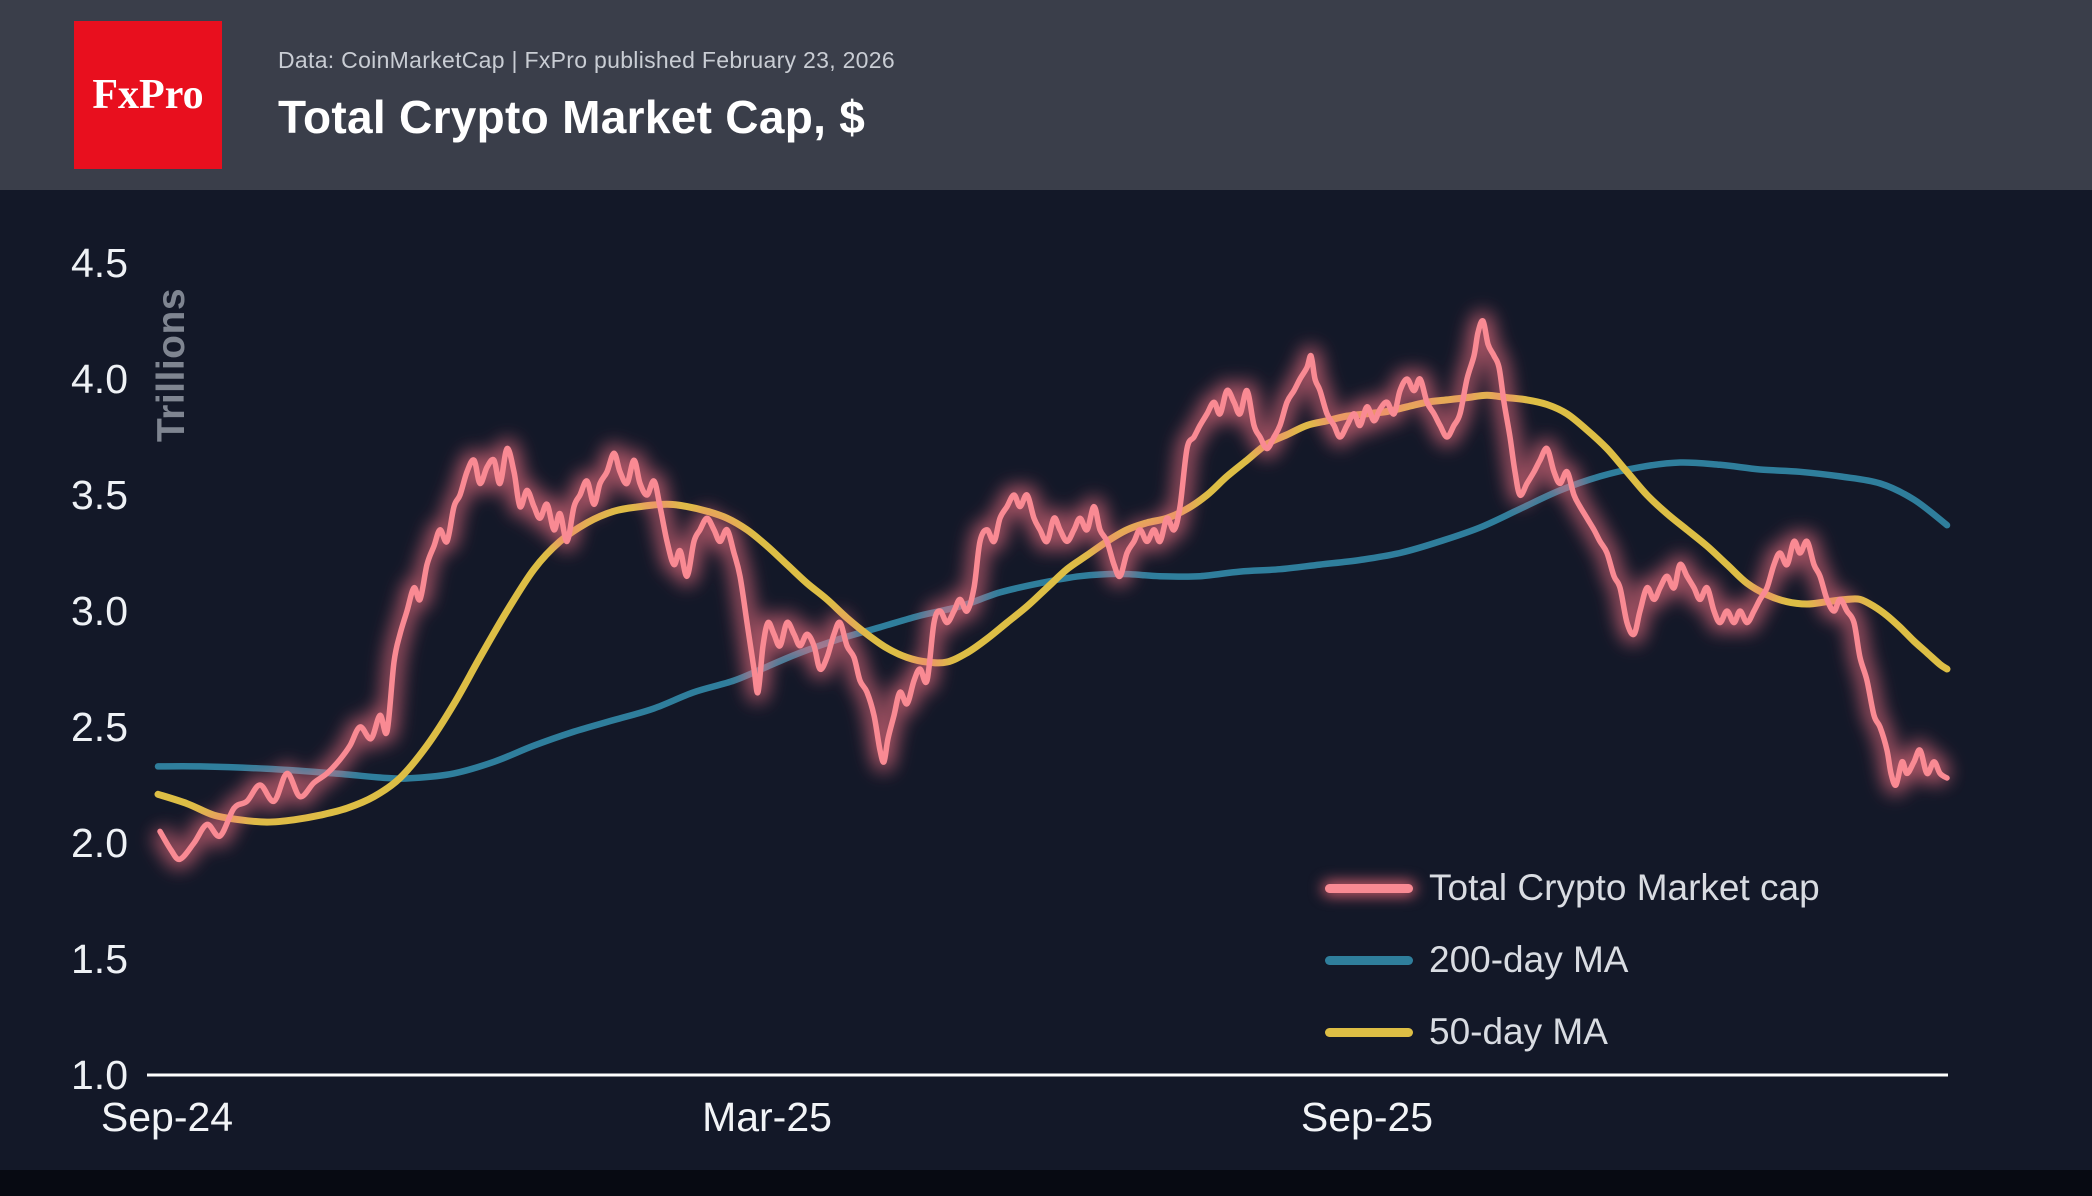 Image resolution: width=2092 pixels, height=1196 pixels. What do you see at coordinates (1369, 960) in the screenshot?
I see `legend-swatch-200day-ma` at bounding box center [1369, 960].